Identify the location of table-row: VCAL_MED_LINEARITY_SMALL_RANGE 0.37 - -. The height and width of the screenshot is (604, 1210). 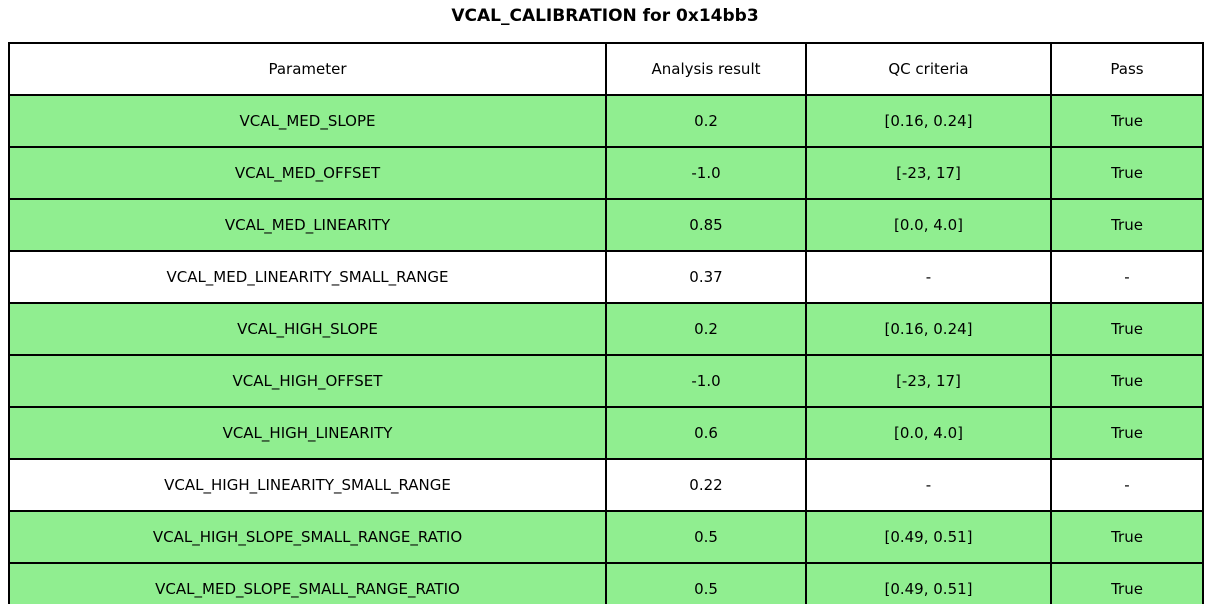
(606, 277).